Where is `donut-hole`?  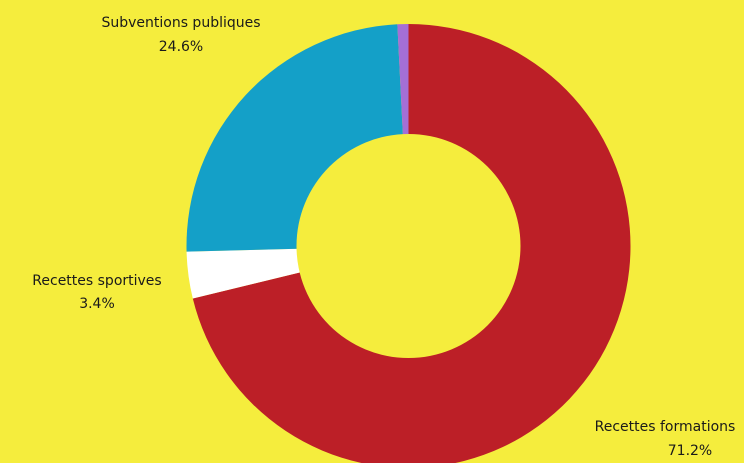
donut-hole is located at coordinates (408, 246).